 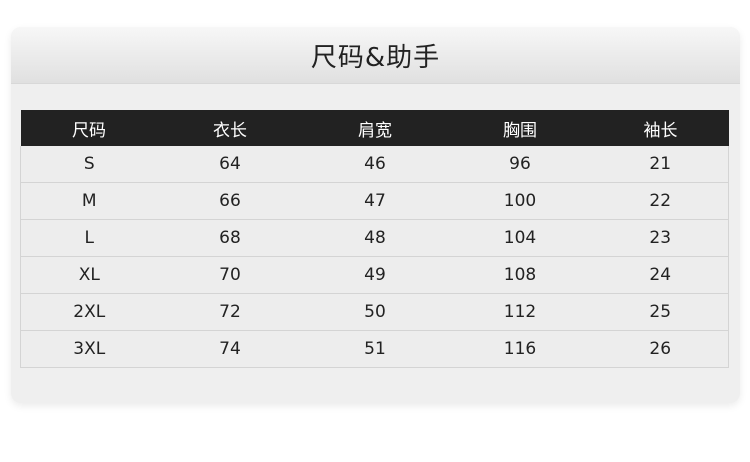 I want to click on table-cell: 112, so click(x=520, y=312).